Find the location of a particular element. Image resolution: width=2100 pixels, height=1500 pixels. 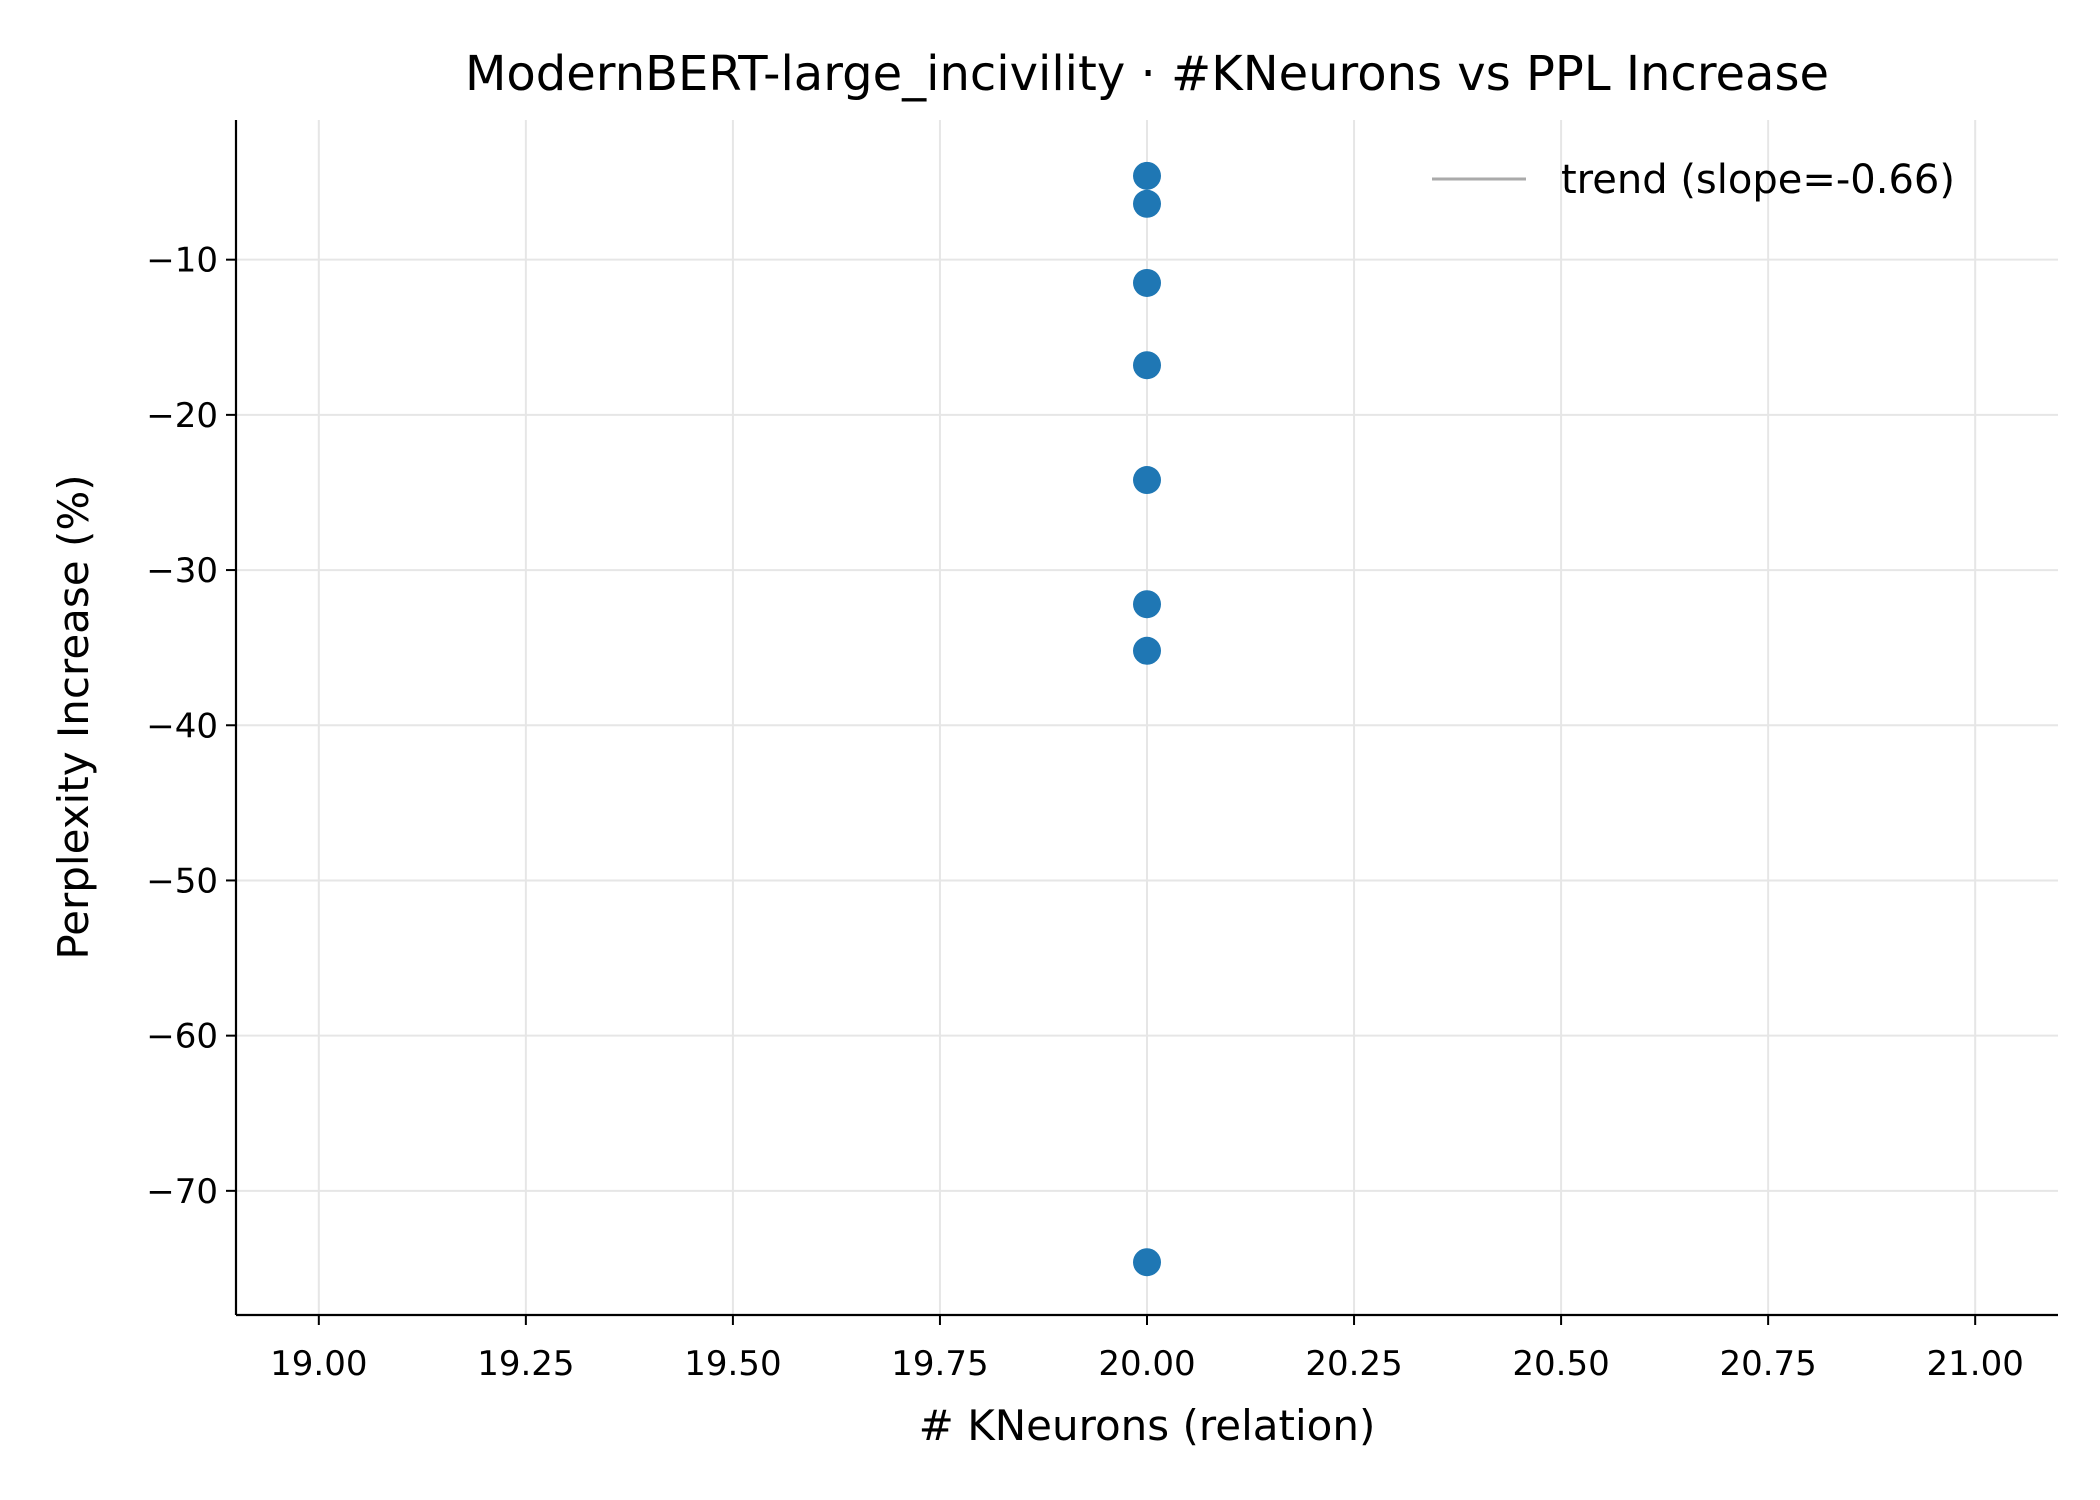

y-tick-label: −40 is located at coordinates (182, 726).